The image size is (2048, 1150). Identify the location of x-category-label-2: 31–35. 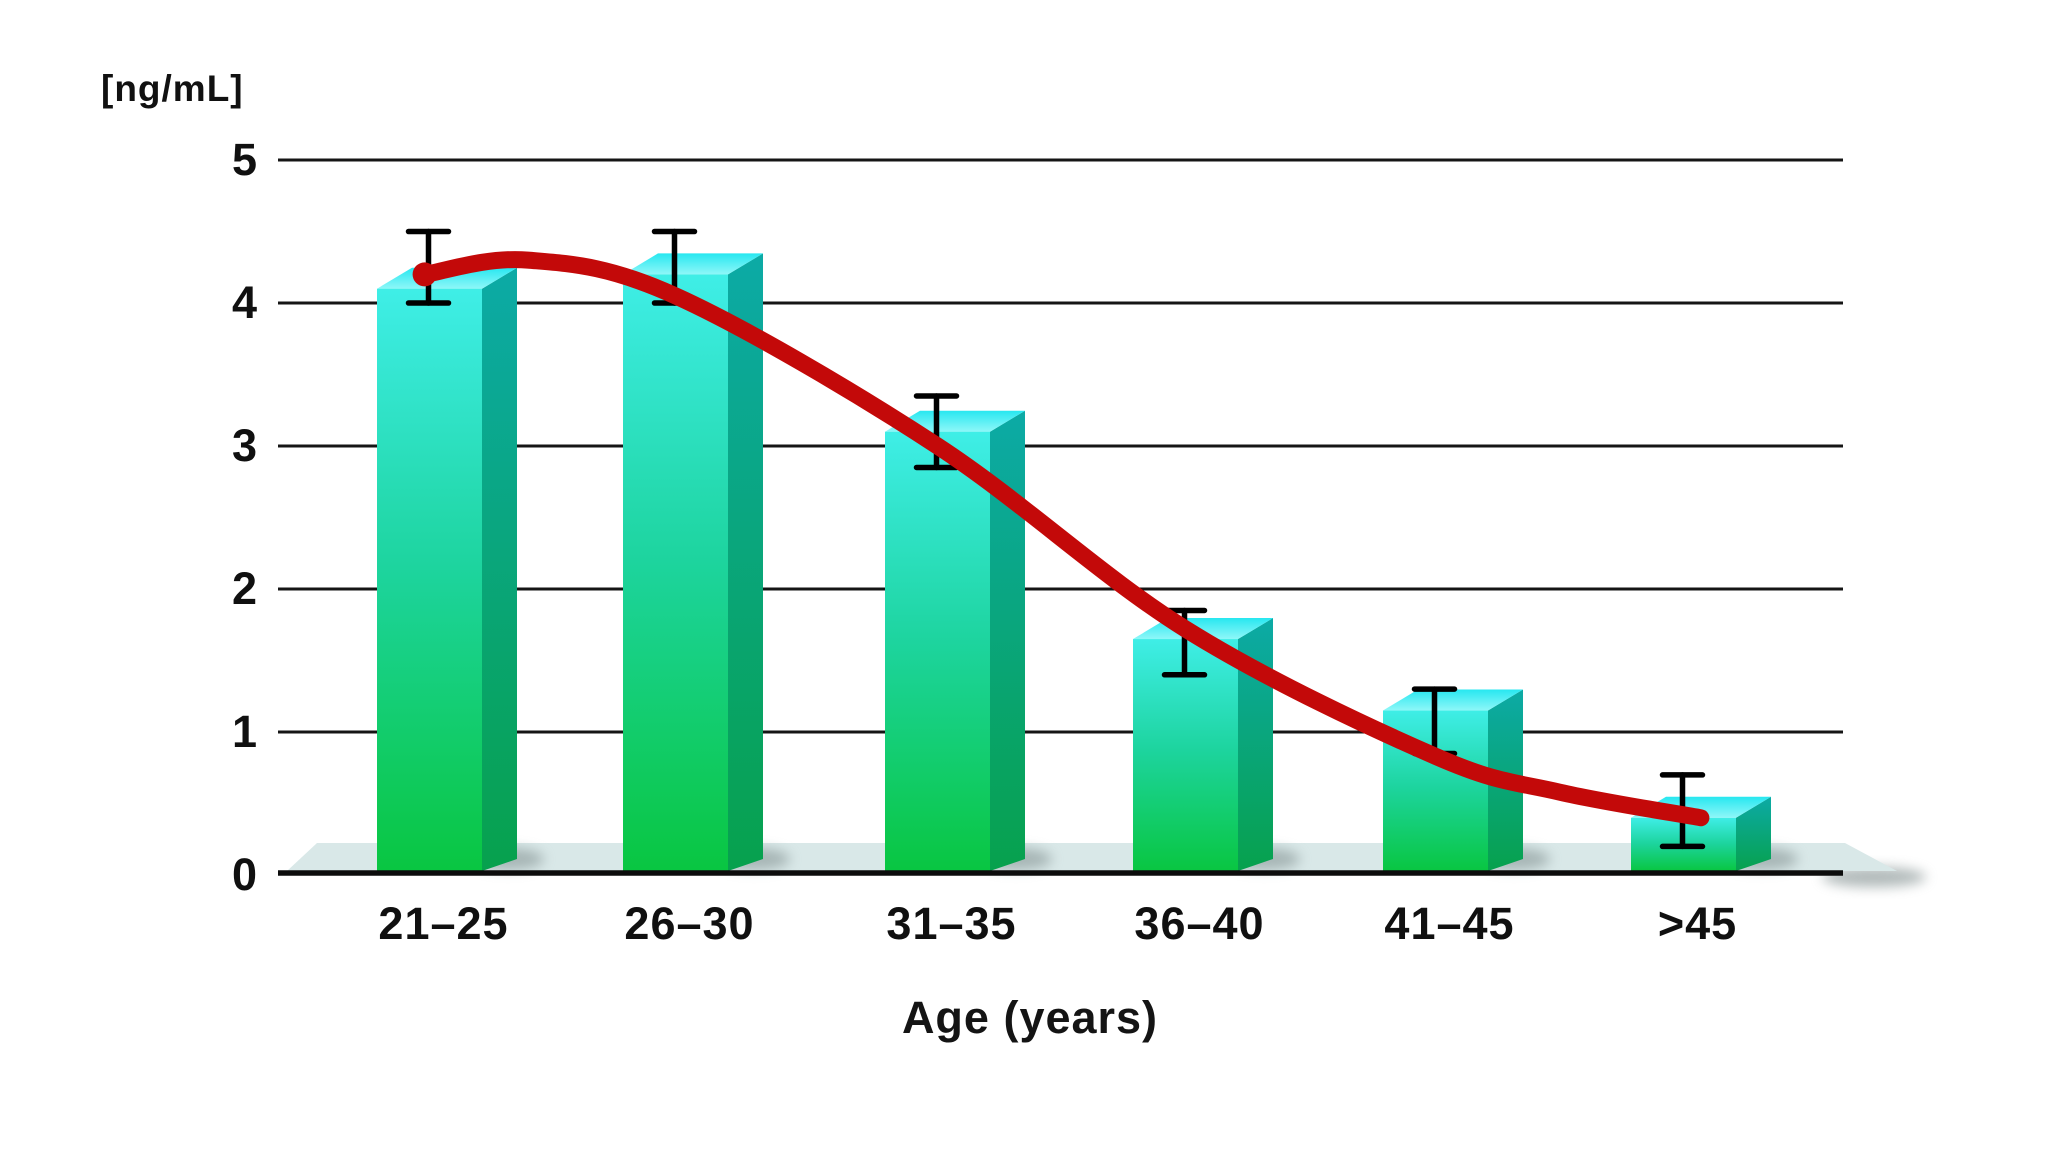
(951, 923).